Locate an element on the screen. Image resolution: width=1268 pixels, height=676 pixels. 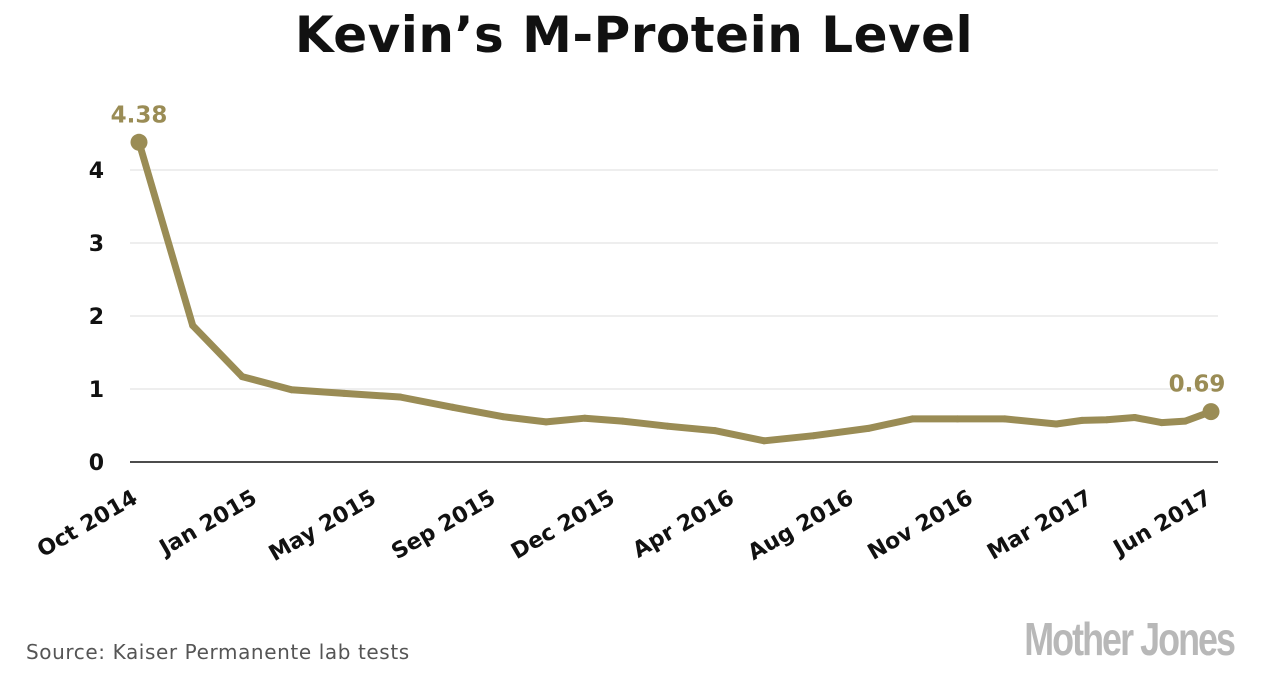
data-label: 4.38 is located at coordinates (139, 115).